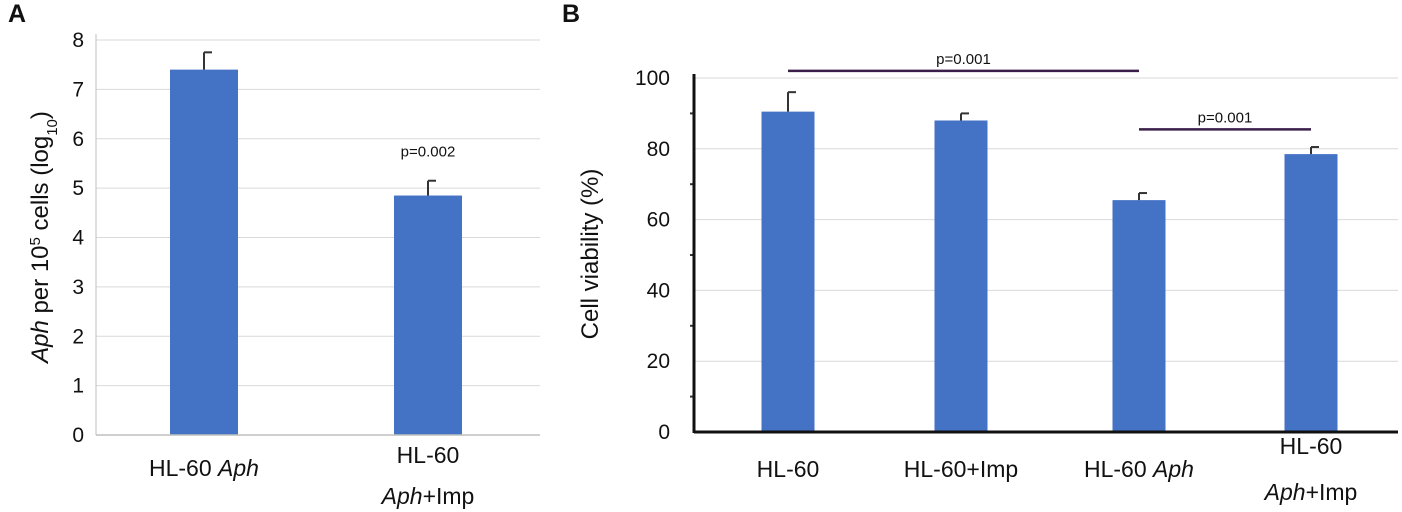  I want to click on y-tick-2: 2, so click(78, 336).